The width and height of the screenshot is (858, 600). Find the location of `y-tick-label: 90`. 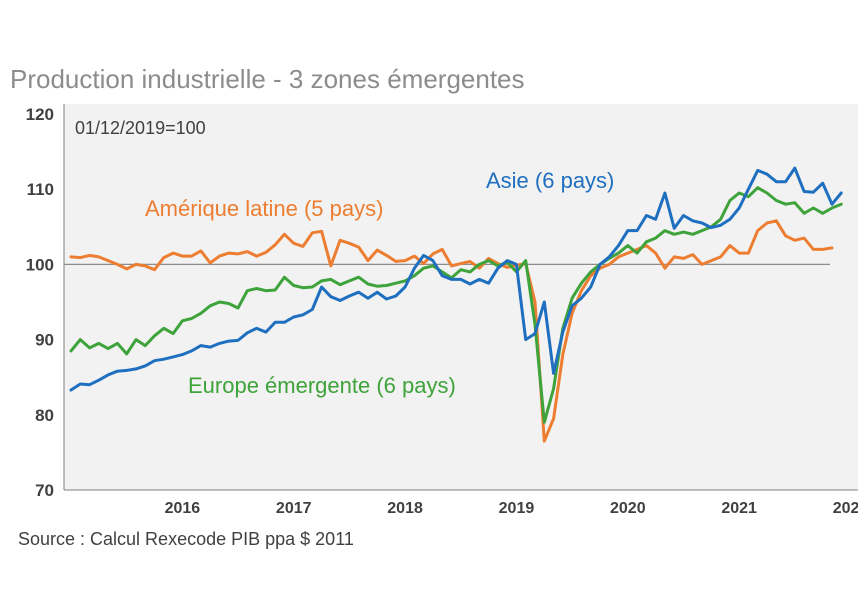

y-tick-label: 90 is located at coordinates (44, 340).